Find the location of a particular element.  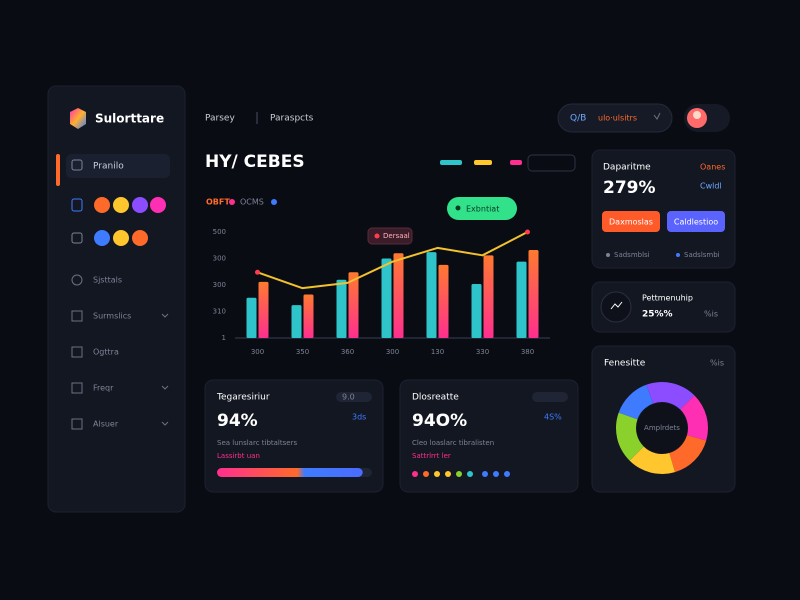

card-note: Sea lunslarc tibtaltsers is located at coordinates (257, 443).